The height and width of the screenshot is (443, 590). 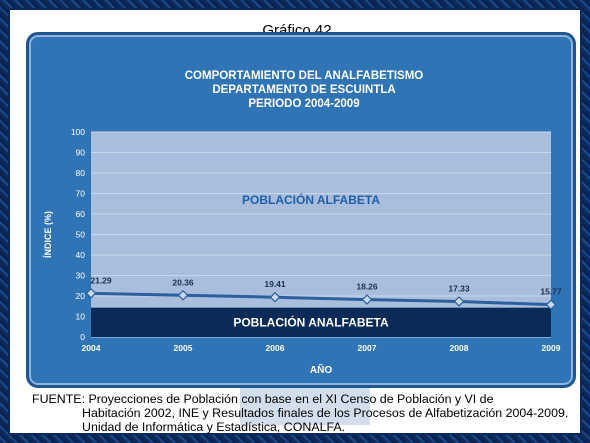 What do you see at coordinates (81, 153) in the screenshot?
I see `y-tick-label: 90` at bounding box center [81, 153].